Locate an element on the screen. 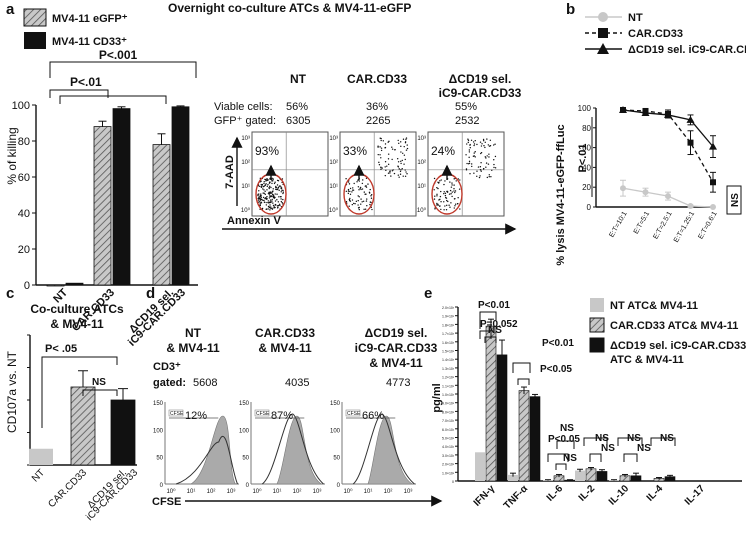 The width and height of the screenshot is (746, 551). viable-value: 36% is located at coordinates (377, 107).